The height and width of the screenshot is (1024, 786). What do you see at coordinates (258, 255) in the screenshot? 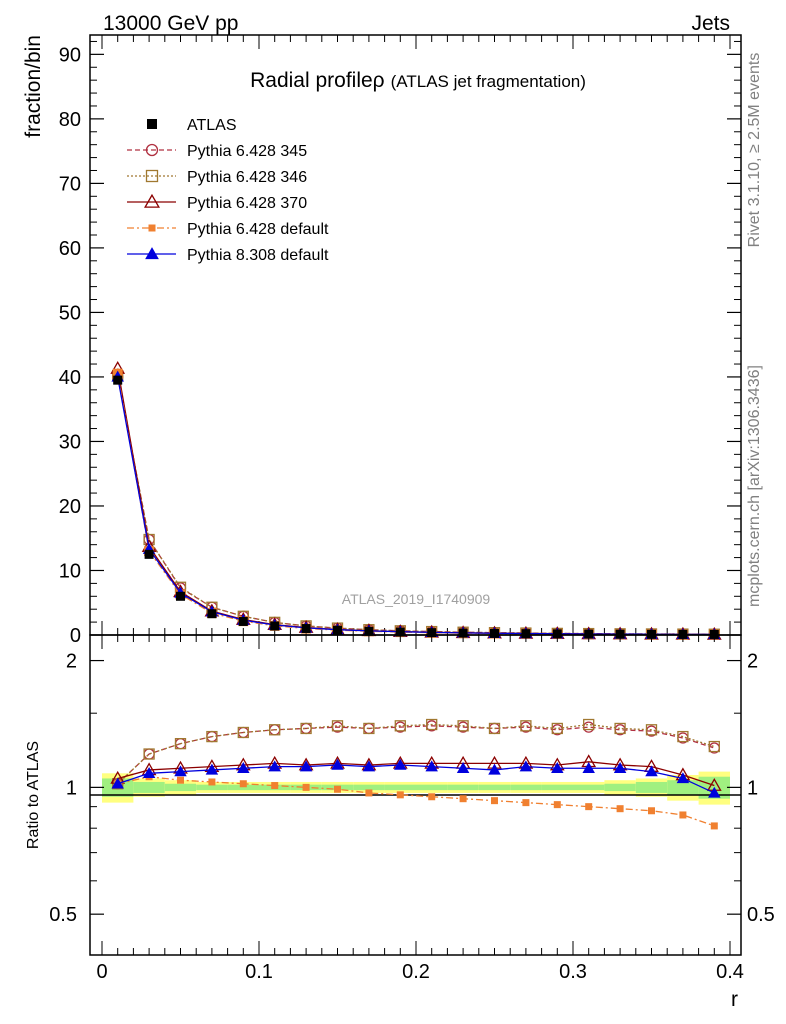
I see `legend-label: Pythia 8.308 default` at bounding box center [258, 255].